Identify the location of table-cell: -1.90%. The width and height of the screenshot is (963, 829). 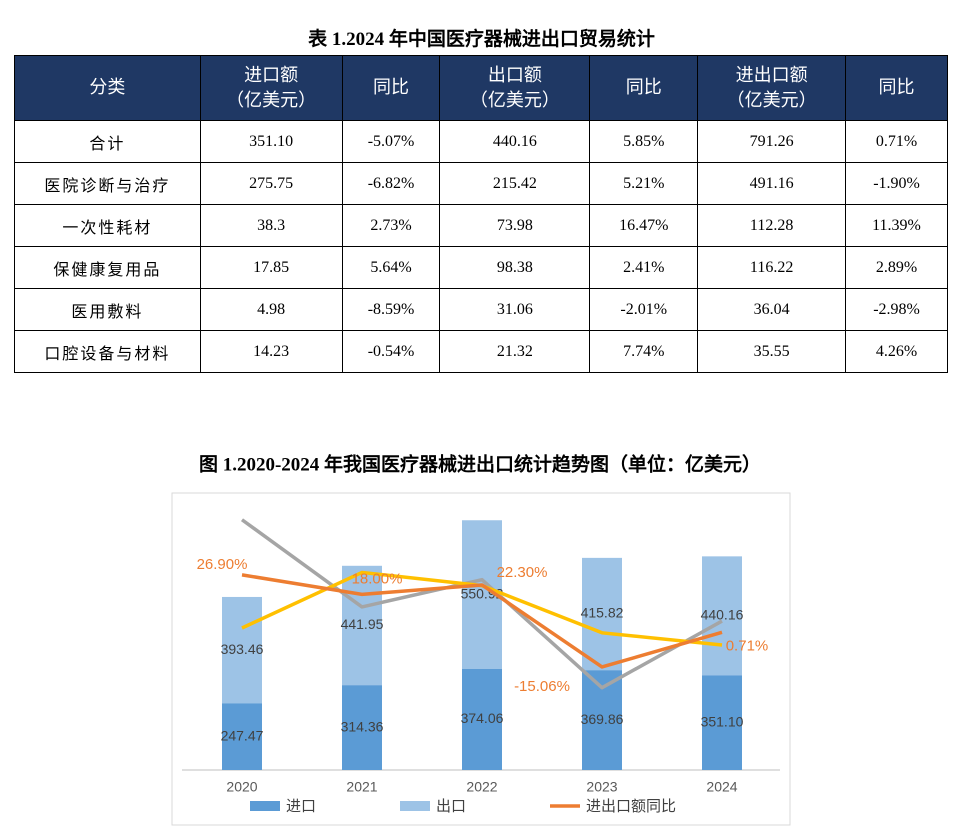
(896, 183).